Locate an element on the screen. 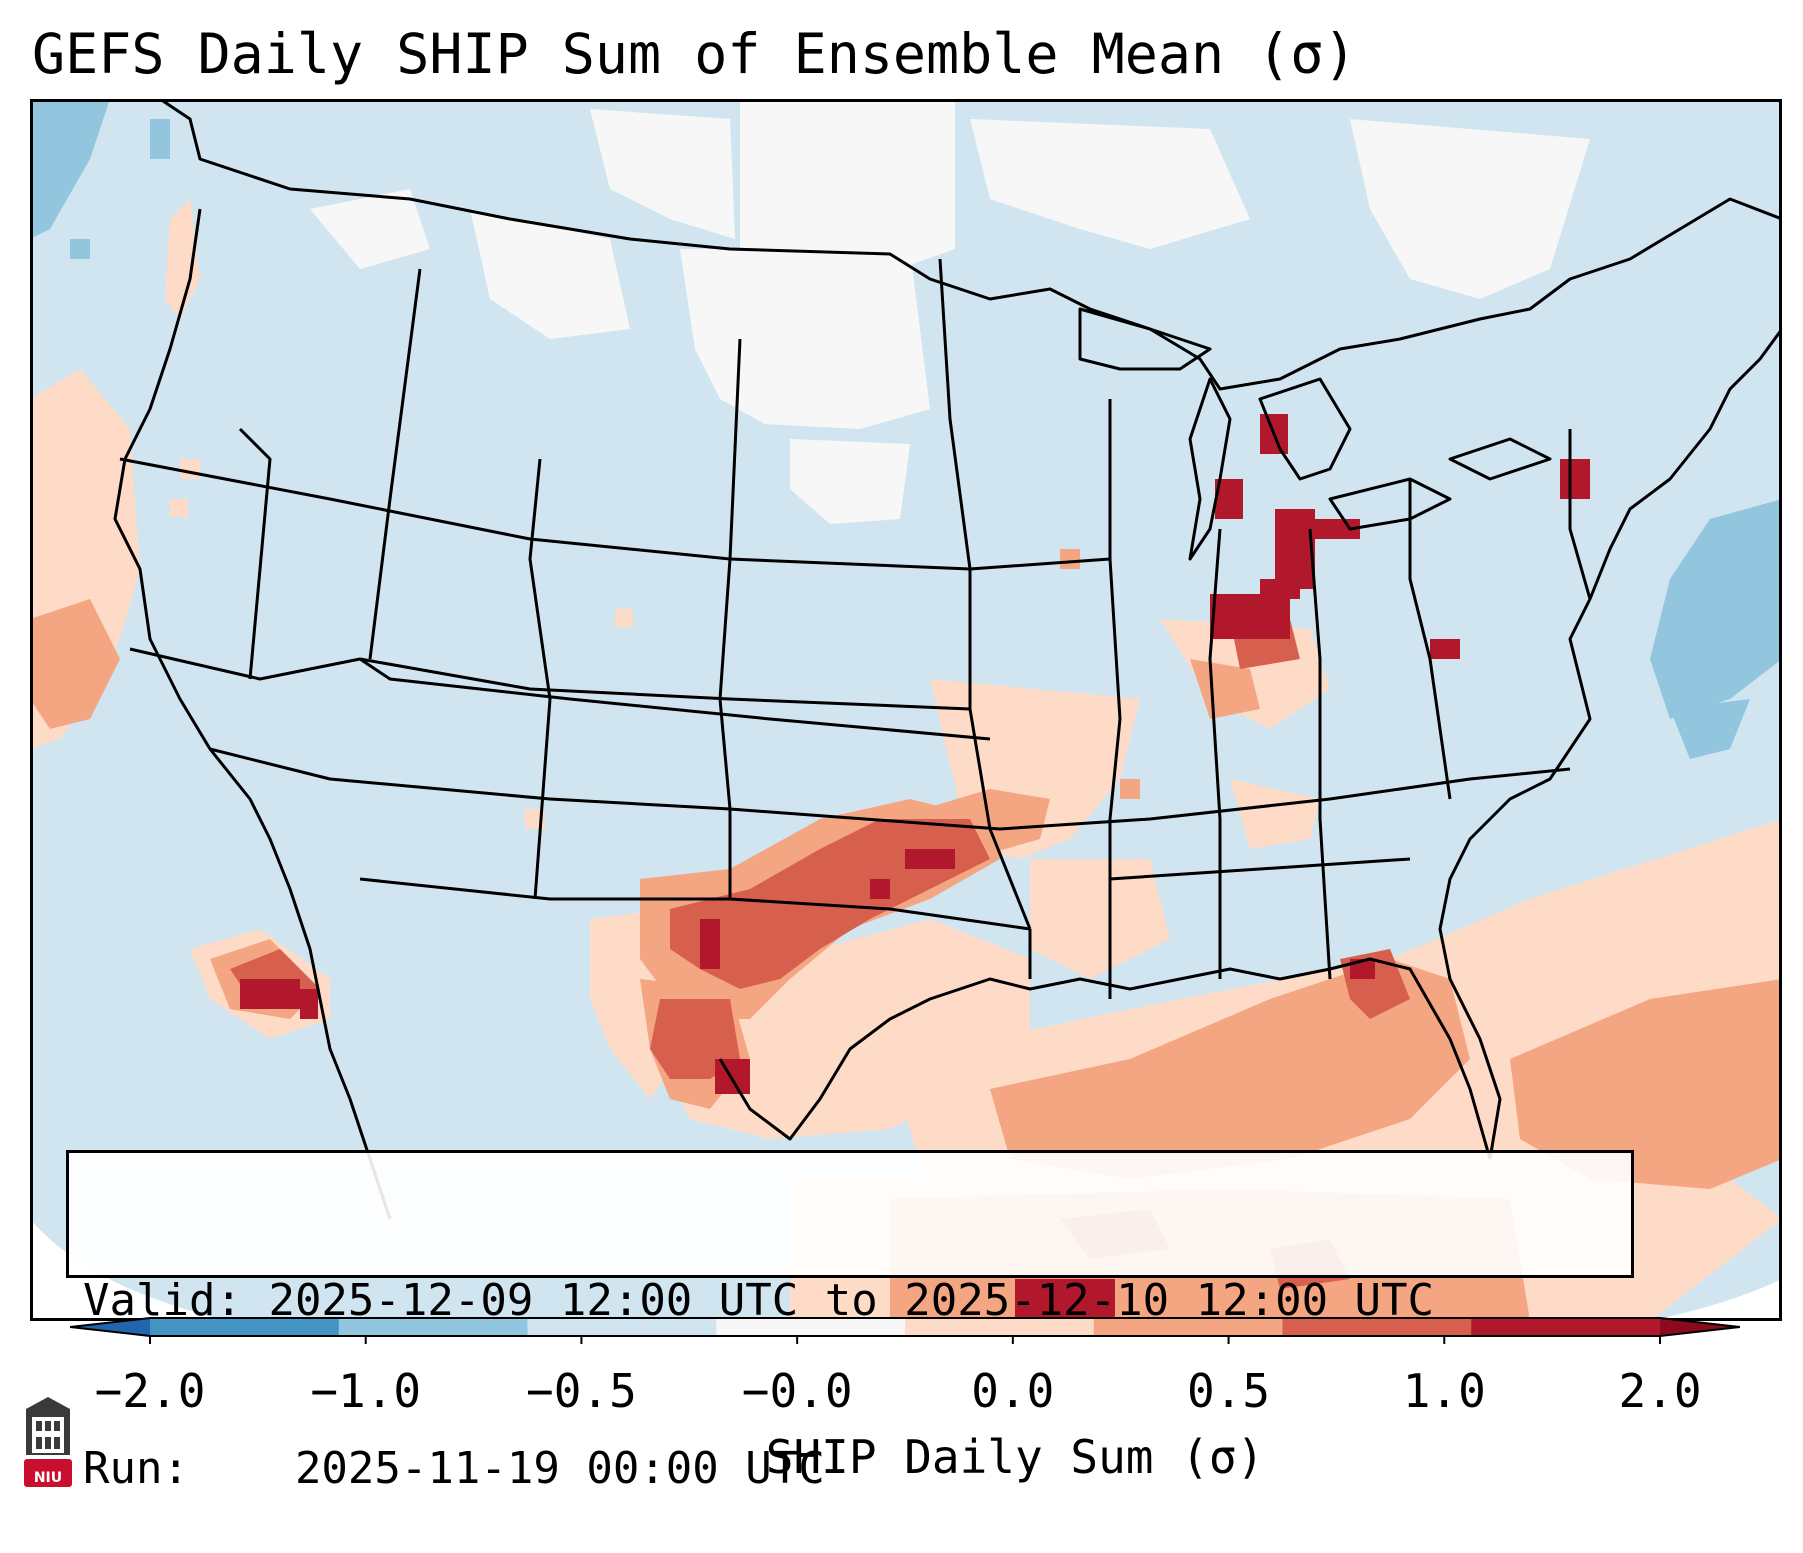 This screenshot has width=1803, height=1553. colorbar-tick-label: 0.0 is located at coordinates (1013, 1391).